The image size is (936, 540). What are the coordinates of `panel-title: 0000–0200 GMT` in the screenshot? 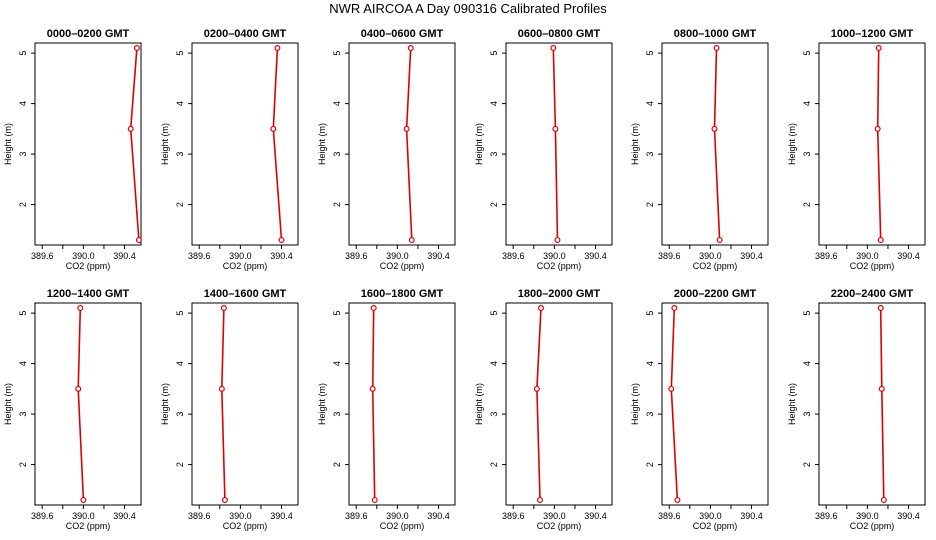 It's located at (88, 34).